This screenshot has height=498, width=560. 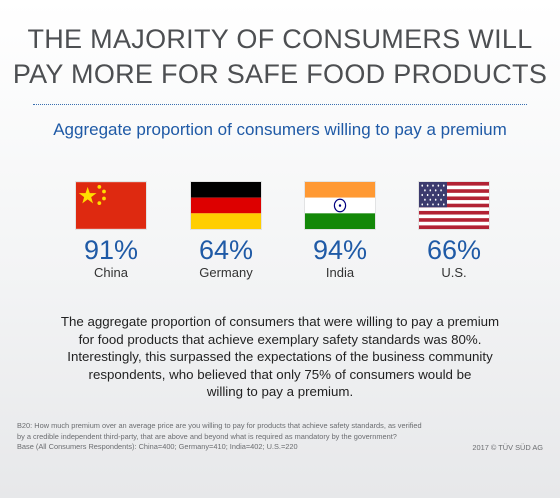 I want to click on country-germany: 64% Germany, so click(x=226, y=231).